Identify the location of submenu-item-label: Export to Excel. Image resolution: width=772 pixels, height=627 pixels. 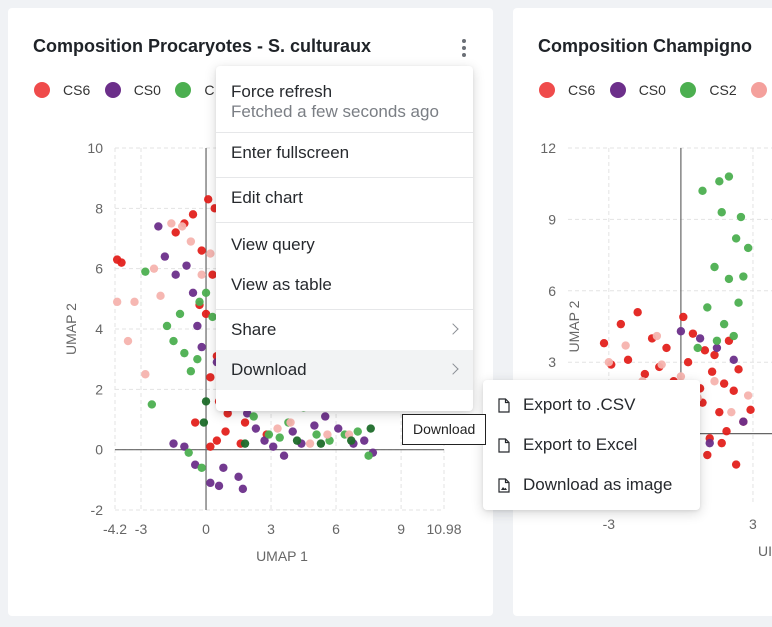
(580, 444).